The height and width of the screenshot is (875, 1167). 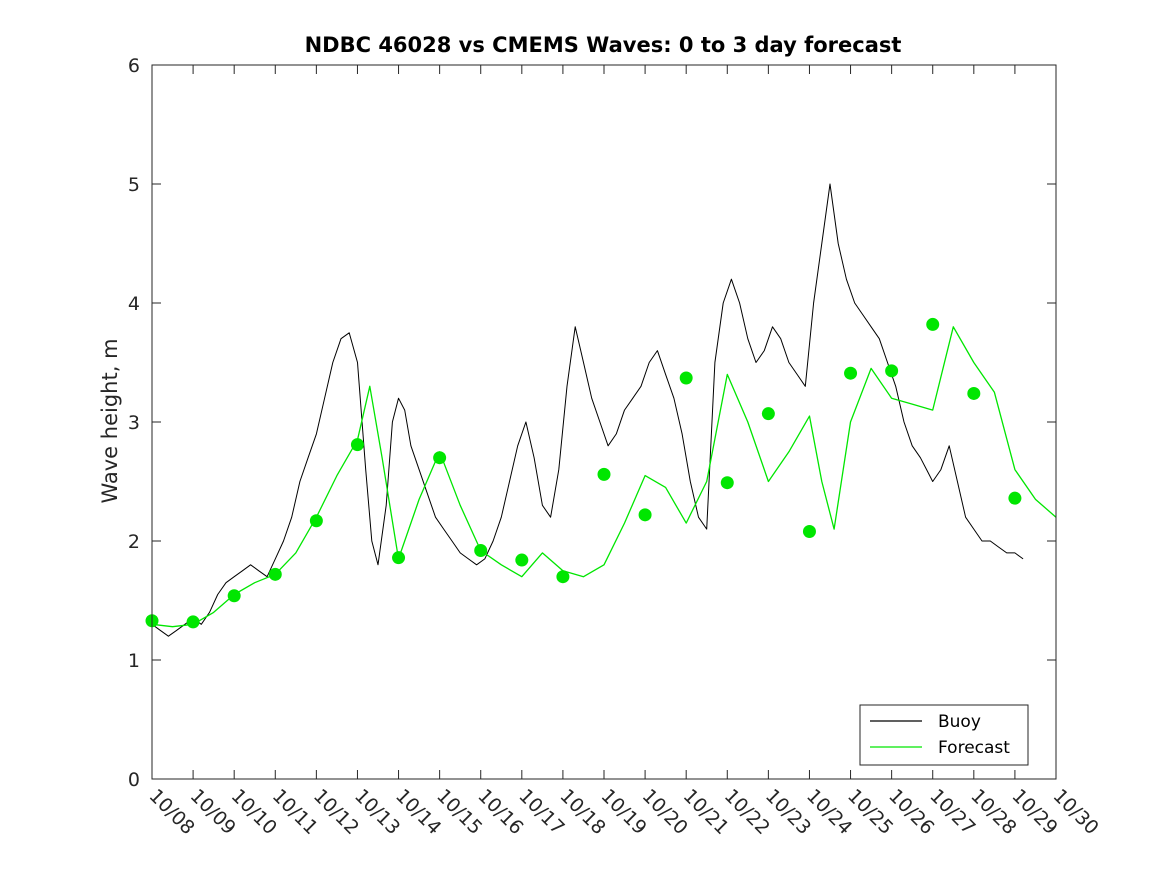 I want to click on x-tick-label: 10/17, so click(x=541, y=812).